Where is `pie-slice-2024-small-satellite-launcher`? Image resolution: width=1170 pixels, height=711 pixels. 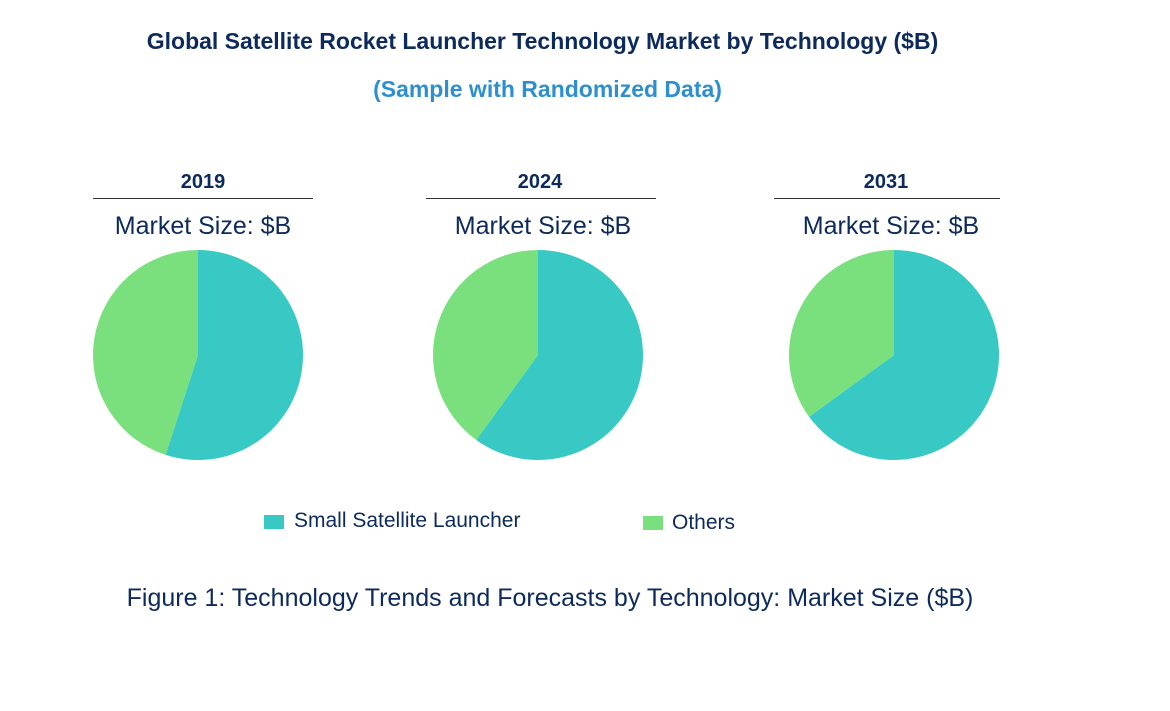
pie-slice-2024-small-satellite-launcher is located at coordinates (559, 355).